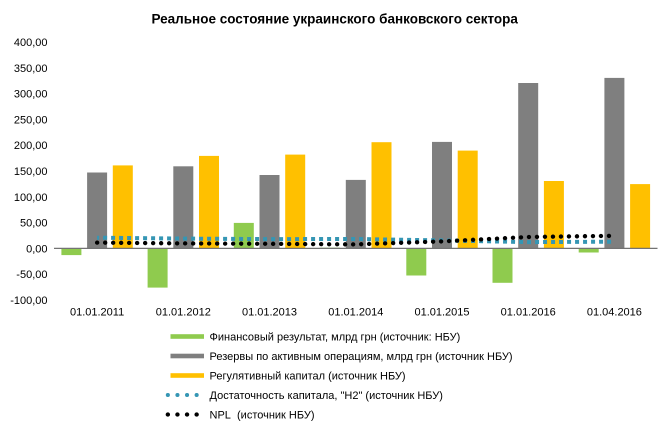  I want to click on svg-text: 100,00, so click(31, 198).